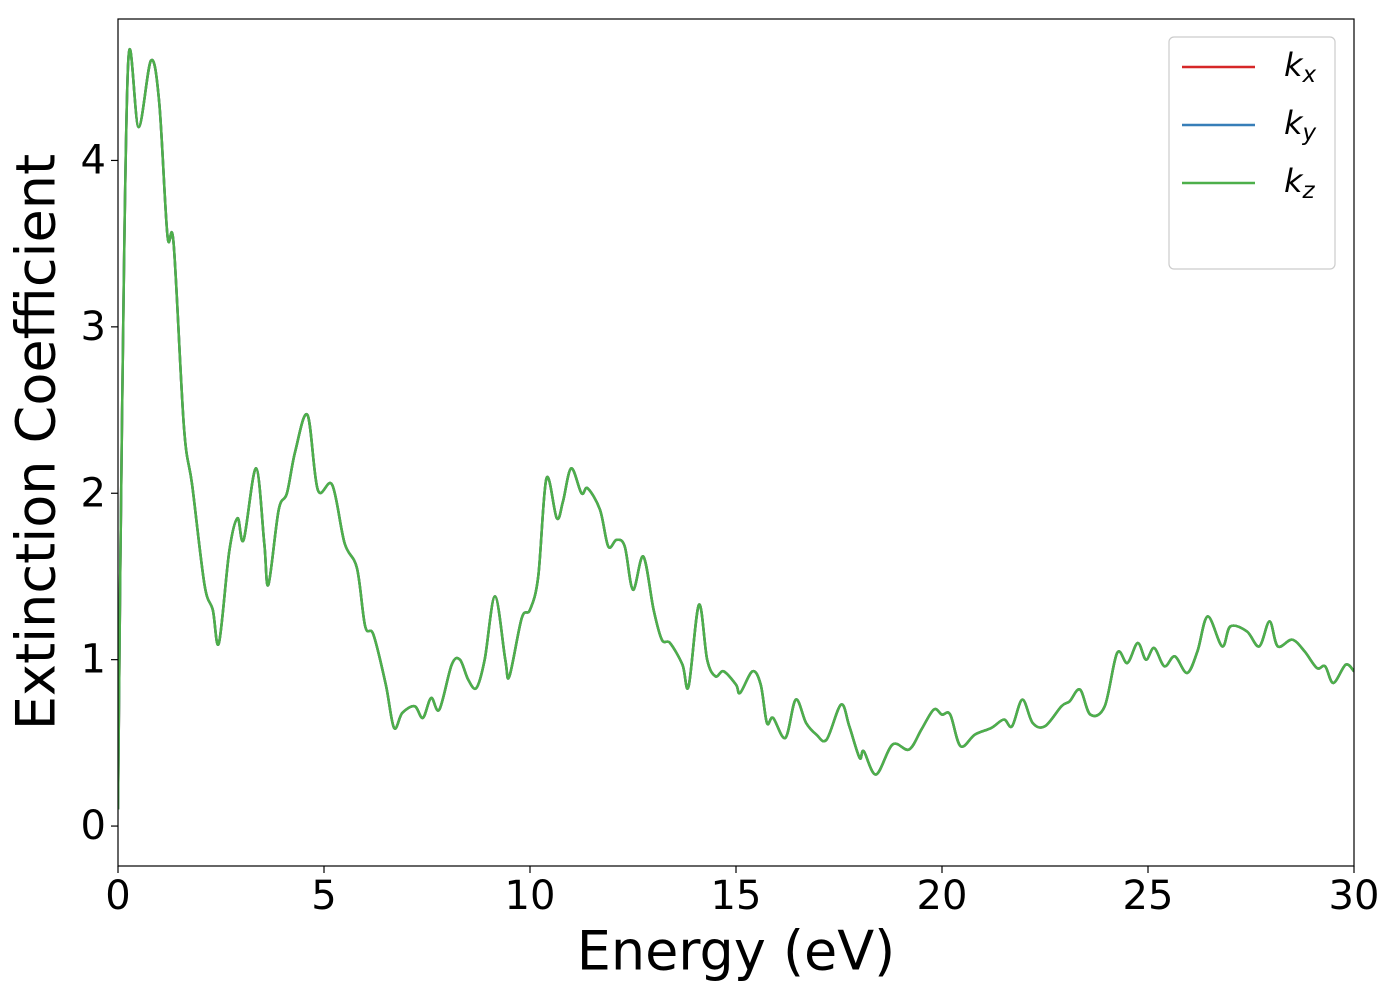 Image resolution: width=1400 pixels, height=1000 pixels. What do you see at coordinates (942, 896) in the screenshot?
I see `x-tick-label: 20` at bounding box center [942, 896].